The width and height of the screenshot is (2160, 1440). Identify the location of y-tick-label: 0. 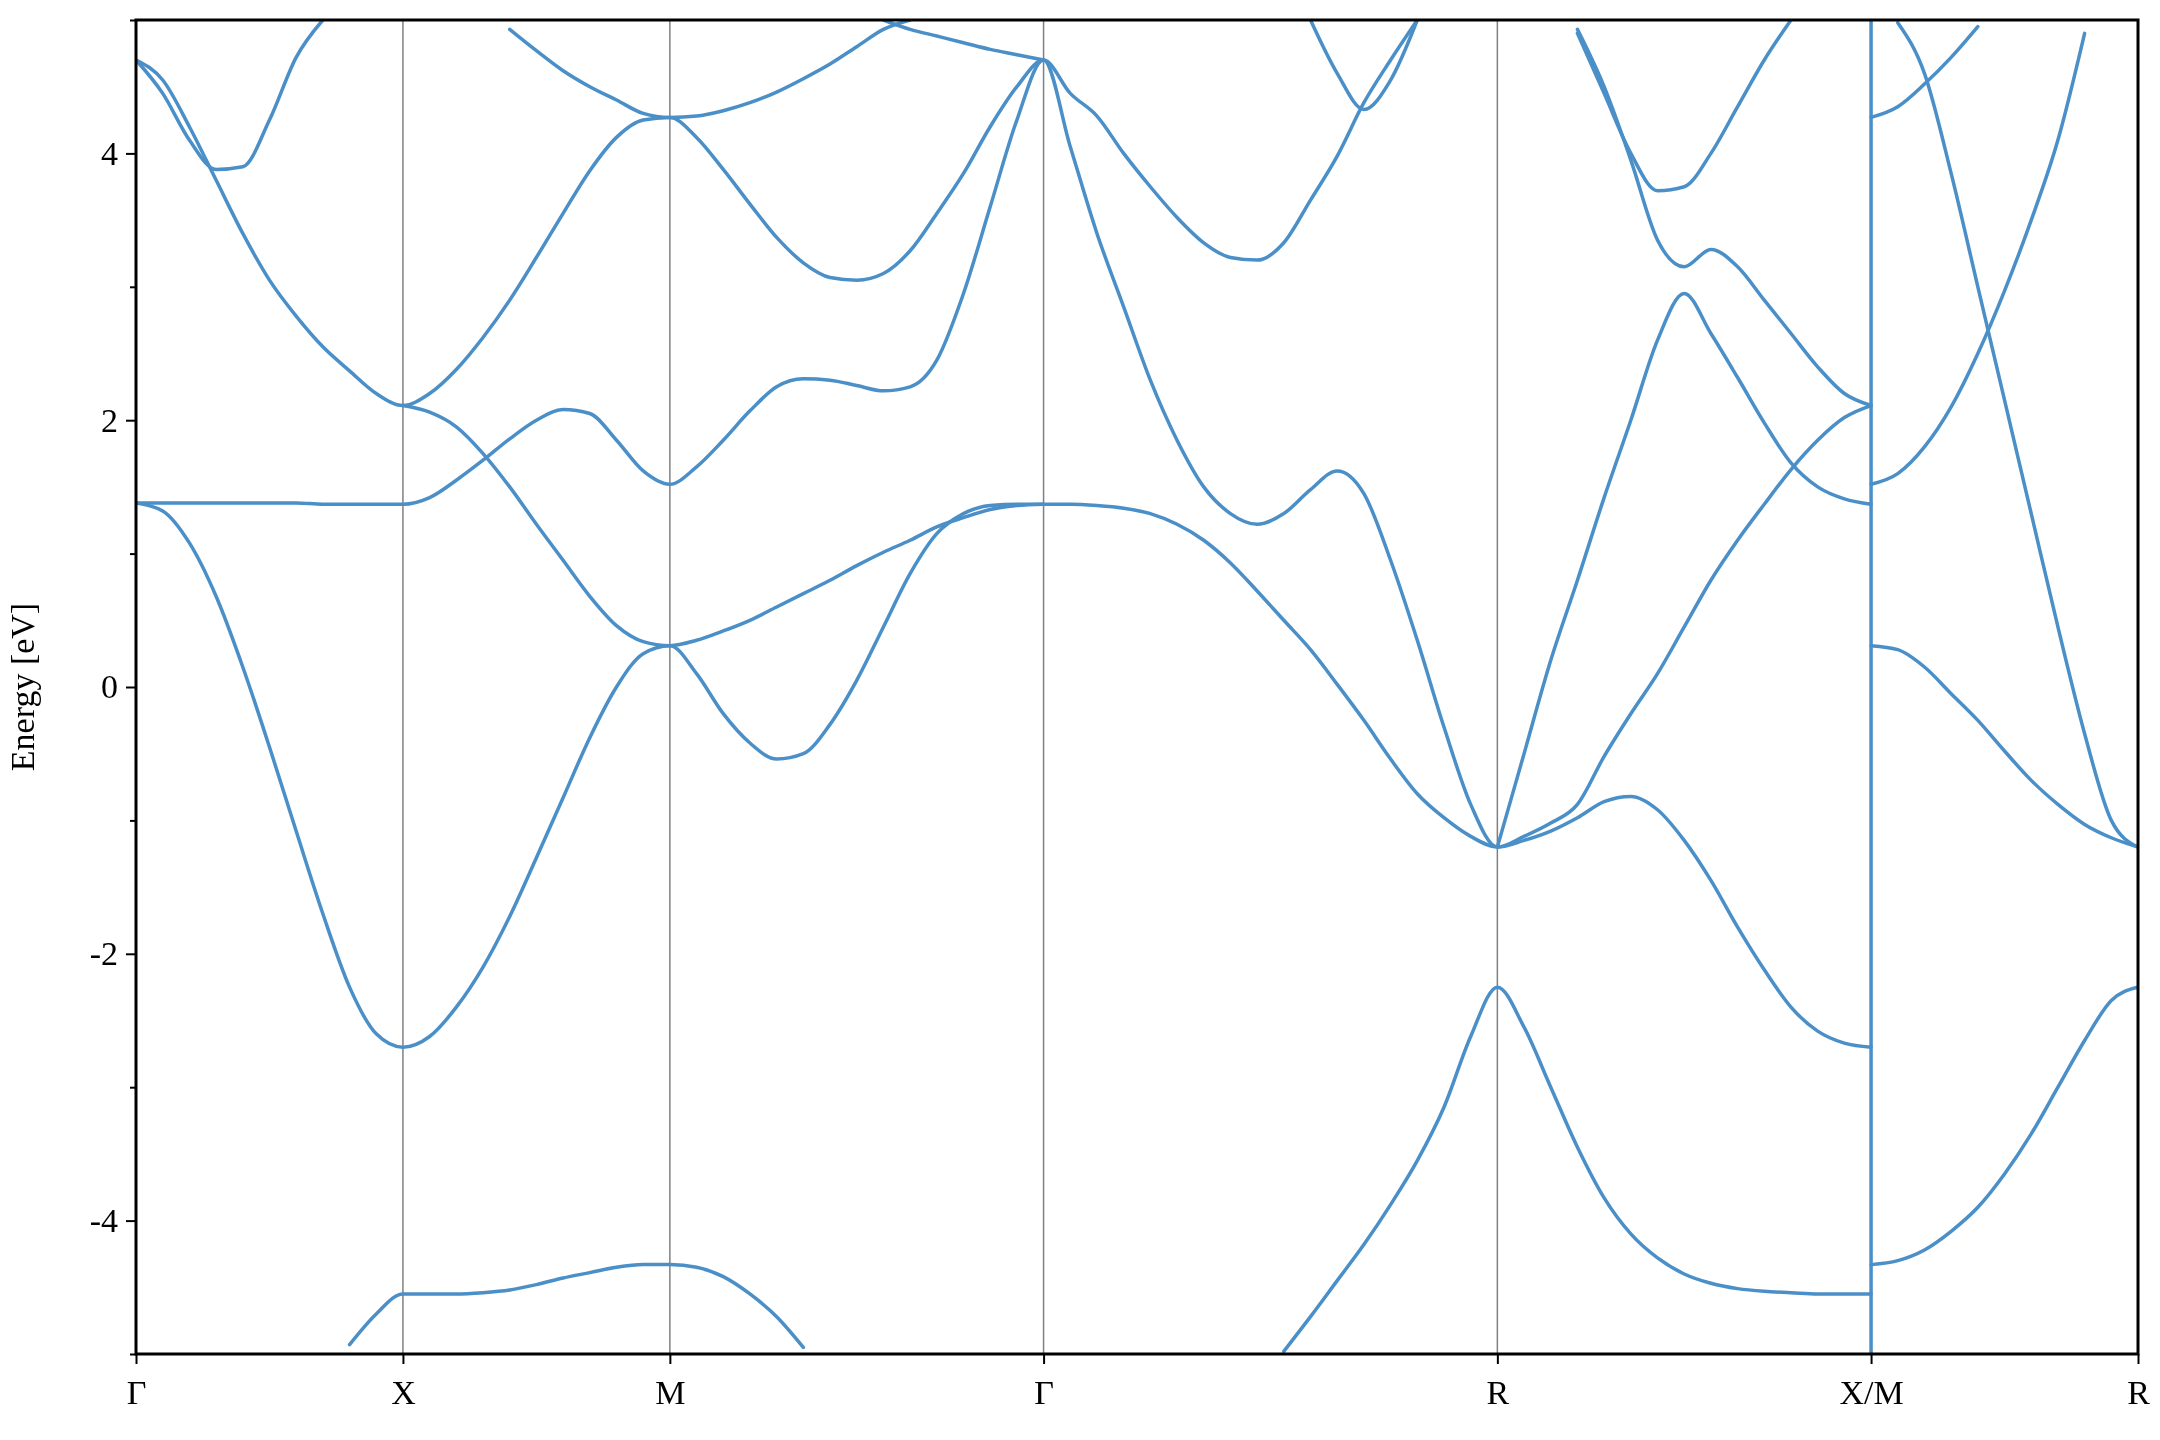
(109, 687).